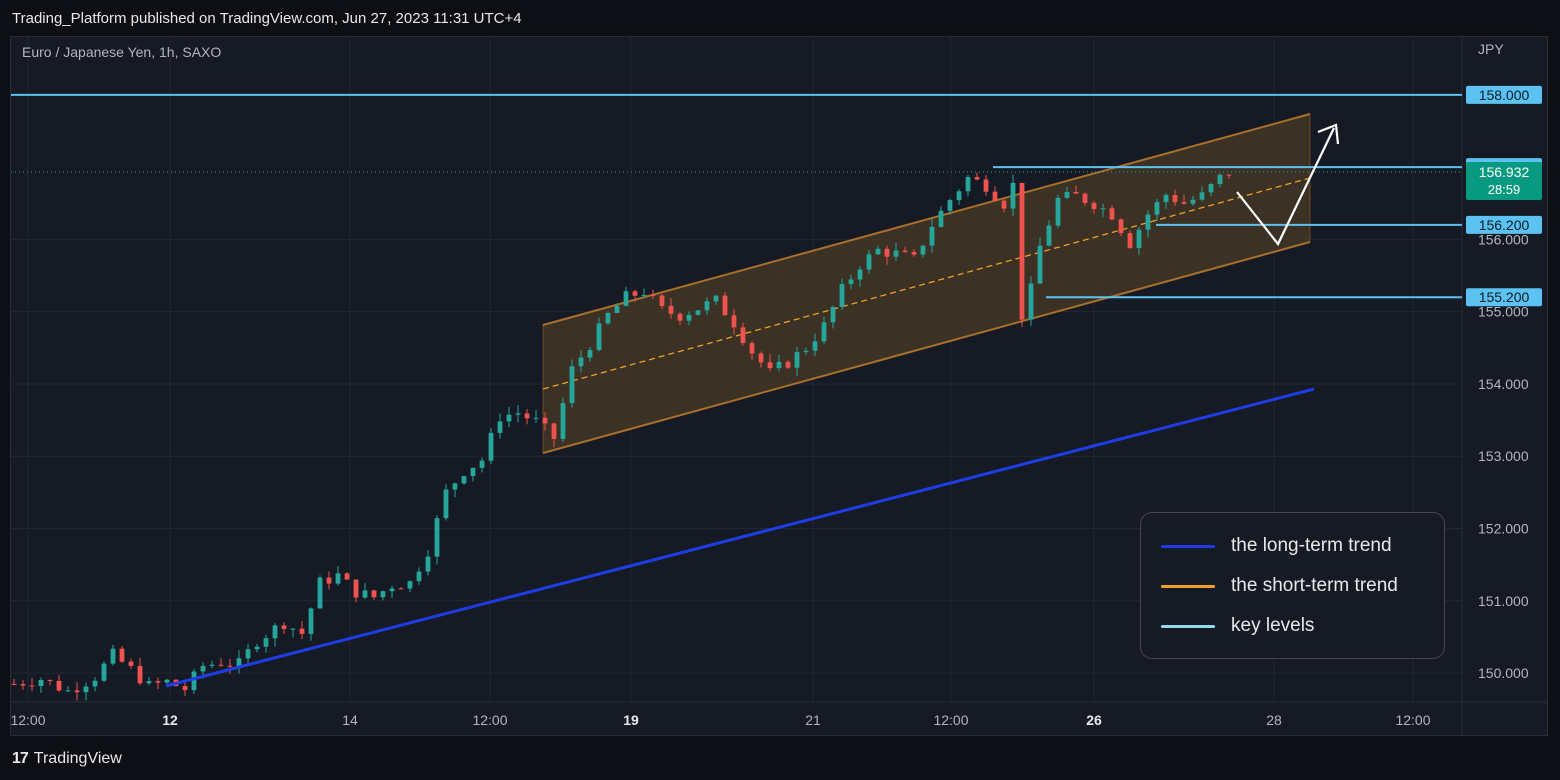 This screenshot has height=780, width=1560. What do you see at coordinates (121, 52) in the screenshot?
I see `chart-title: Euro / Japanese Yen, 1h, SAXO` at bounding box center [121, 52].